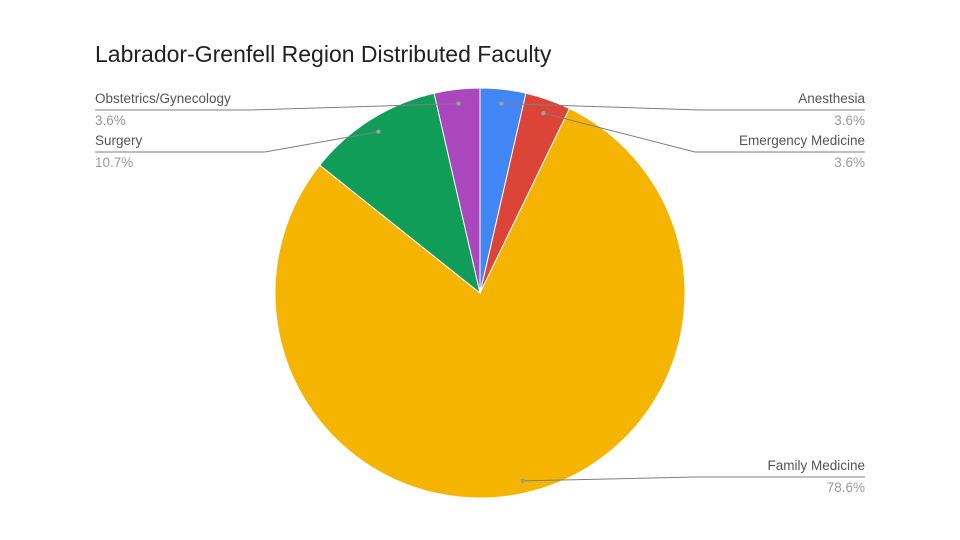 This screenshot has width=960, height=540. What do you see at coordinates (119, 140) in the screenshot?
I see `slice-label-surgery: Surgery` at bounding box center [119, 140].